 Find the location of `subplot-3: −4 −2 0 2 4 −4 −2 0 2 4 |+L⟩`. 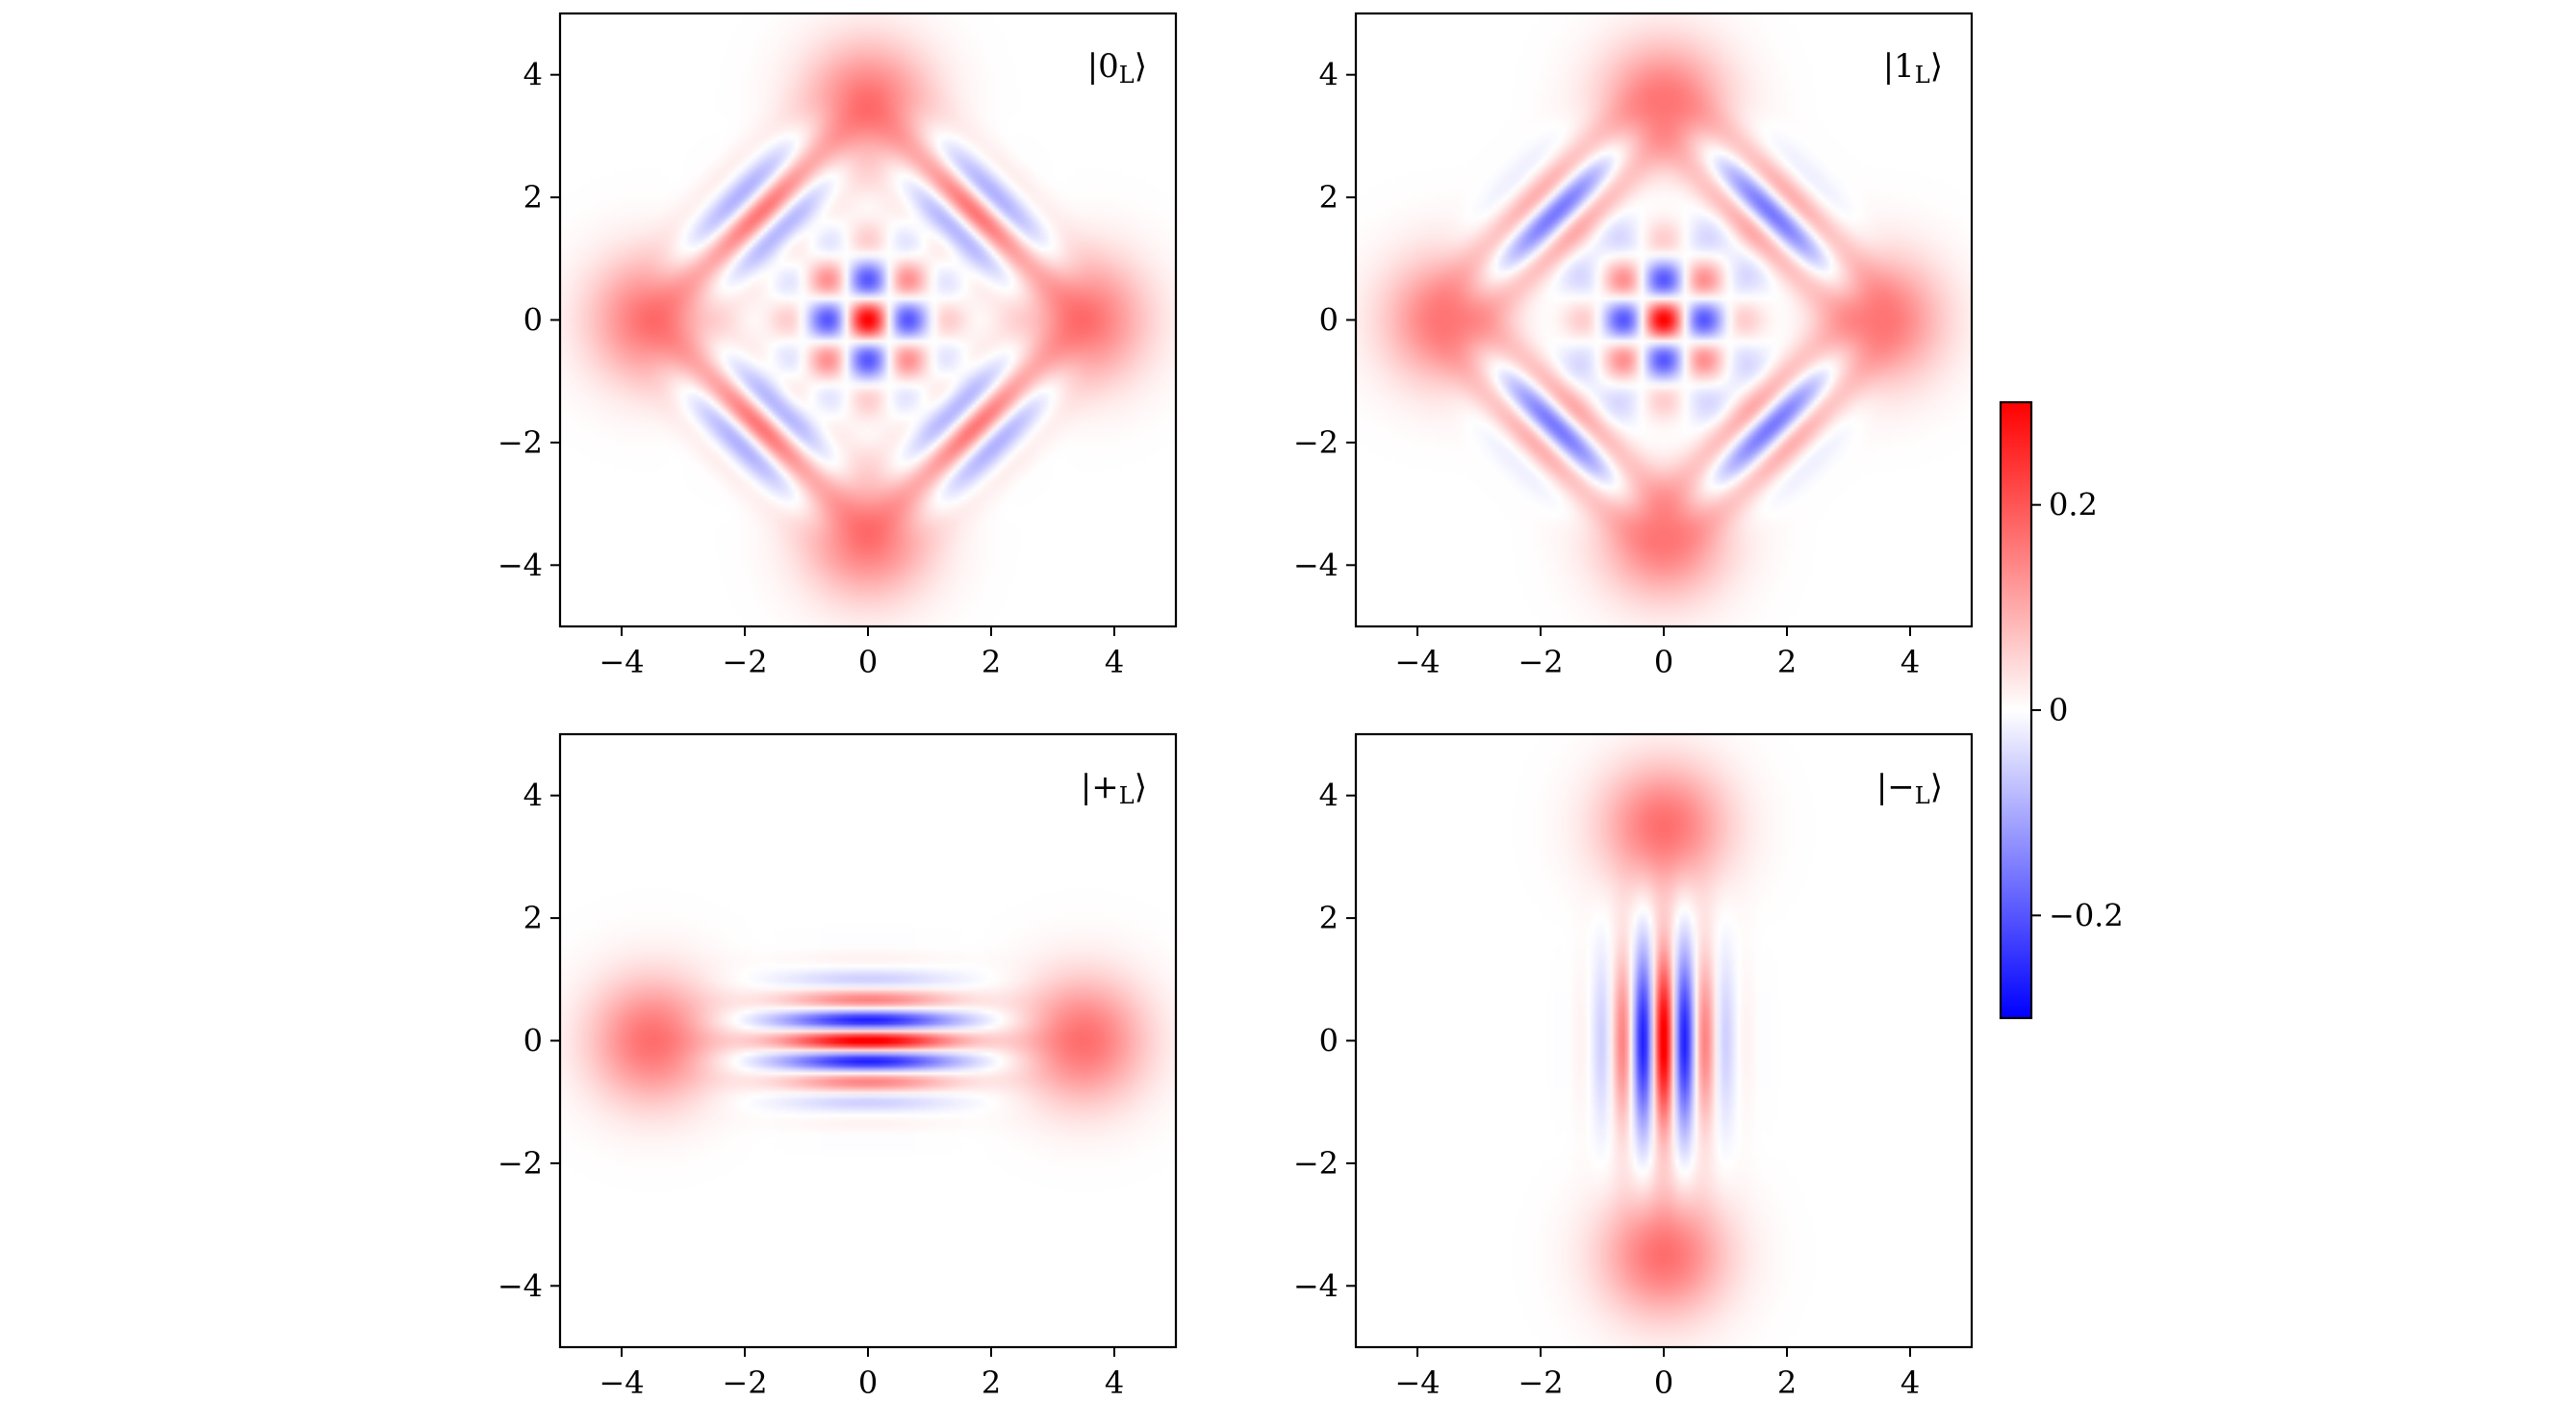

subplot-3: −4 −2 0 2 4 −4 −2 0 2 4 |+L⟩ is located at coordinates (837, 1066).